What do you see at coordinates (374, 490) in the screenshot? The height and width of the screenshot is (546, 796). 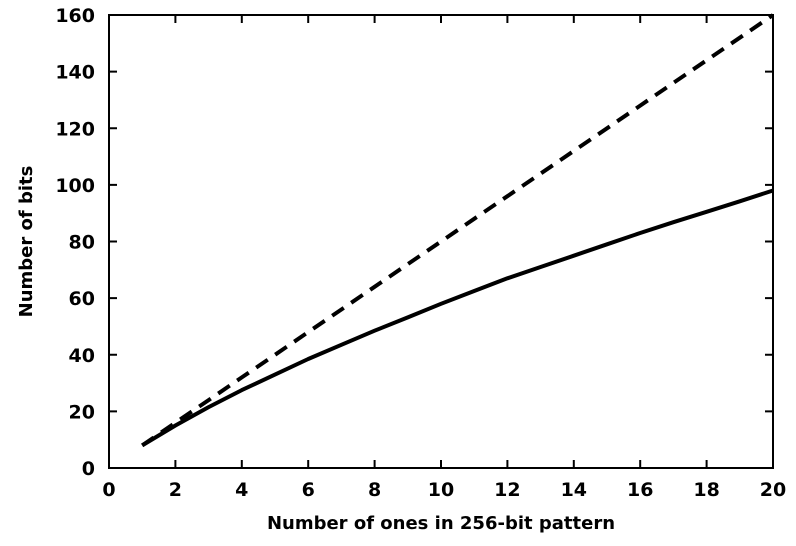 I see `x-tick-label: 8` at bounding box center [374, 490].